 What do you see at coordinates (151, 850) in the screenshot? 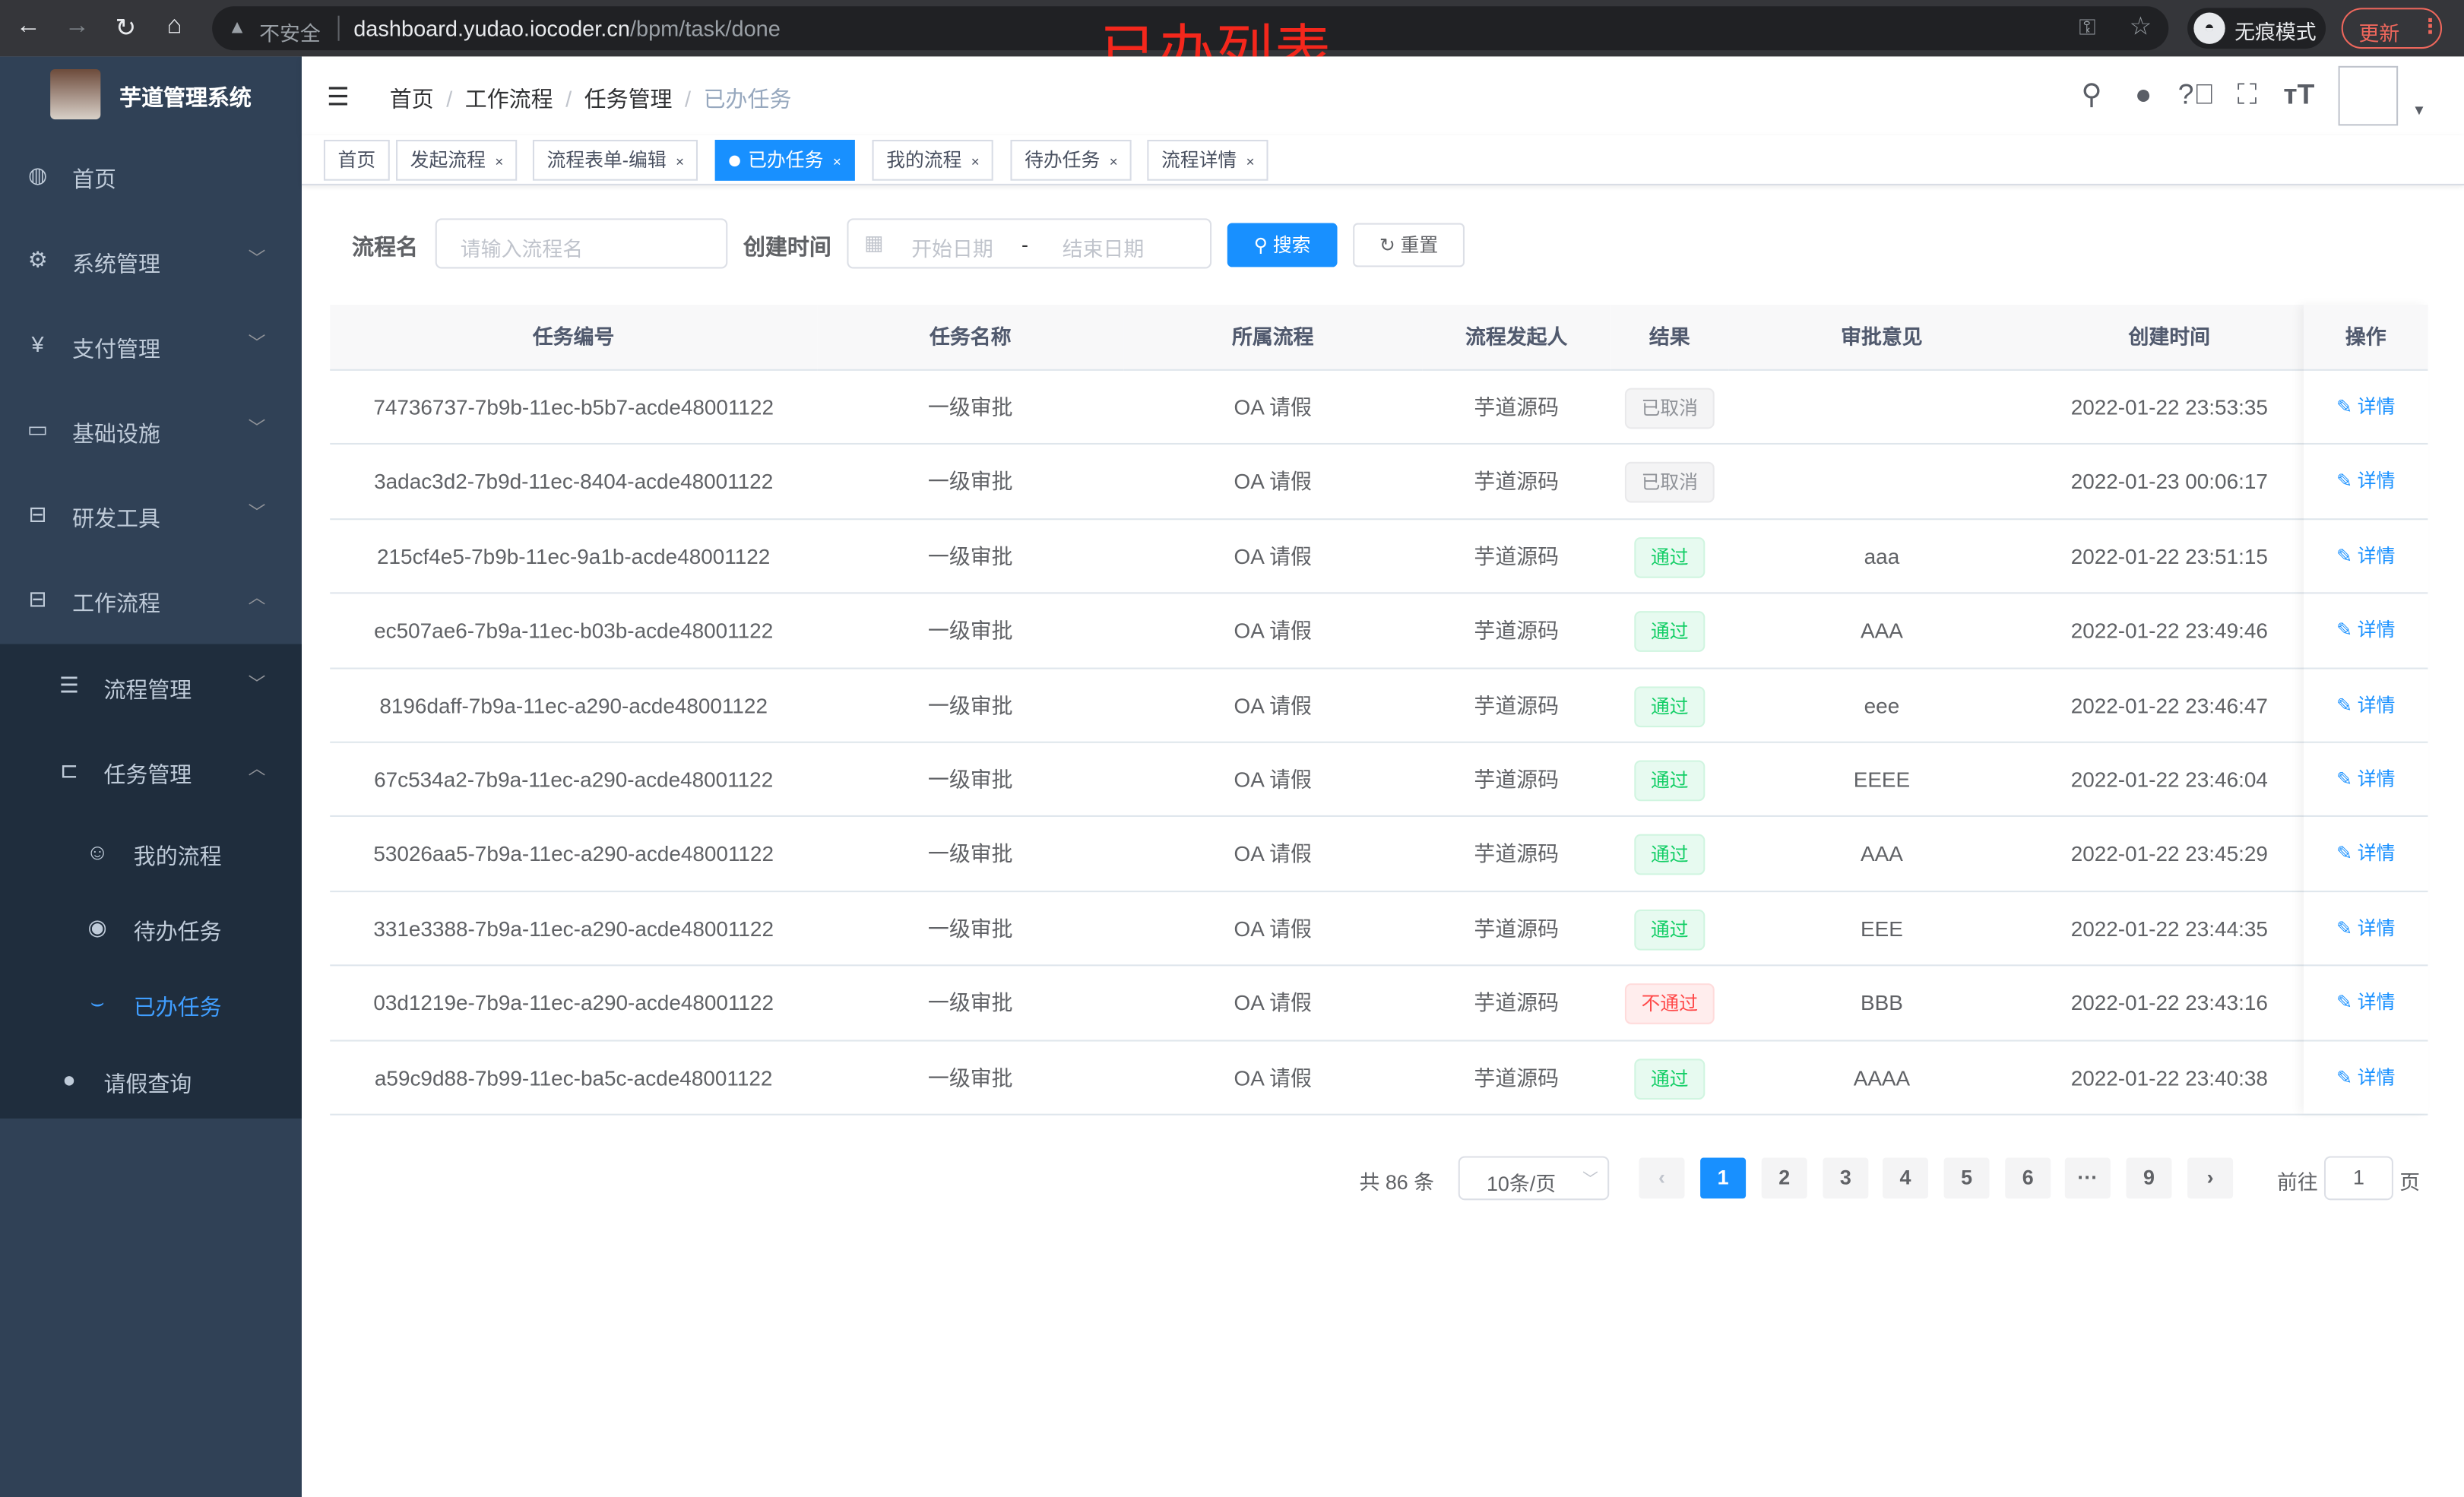
I see `sidebar-item-my-process: ☺ 我的流程` at bounding box center [151, 850].